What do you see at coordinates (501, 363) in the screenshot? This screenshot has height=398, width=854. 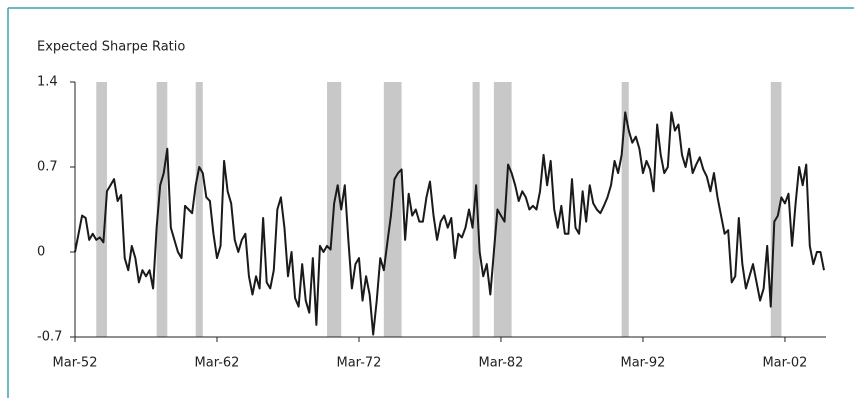 I see `x-tick-label: Mar-82` at bounding box center [501, 363].